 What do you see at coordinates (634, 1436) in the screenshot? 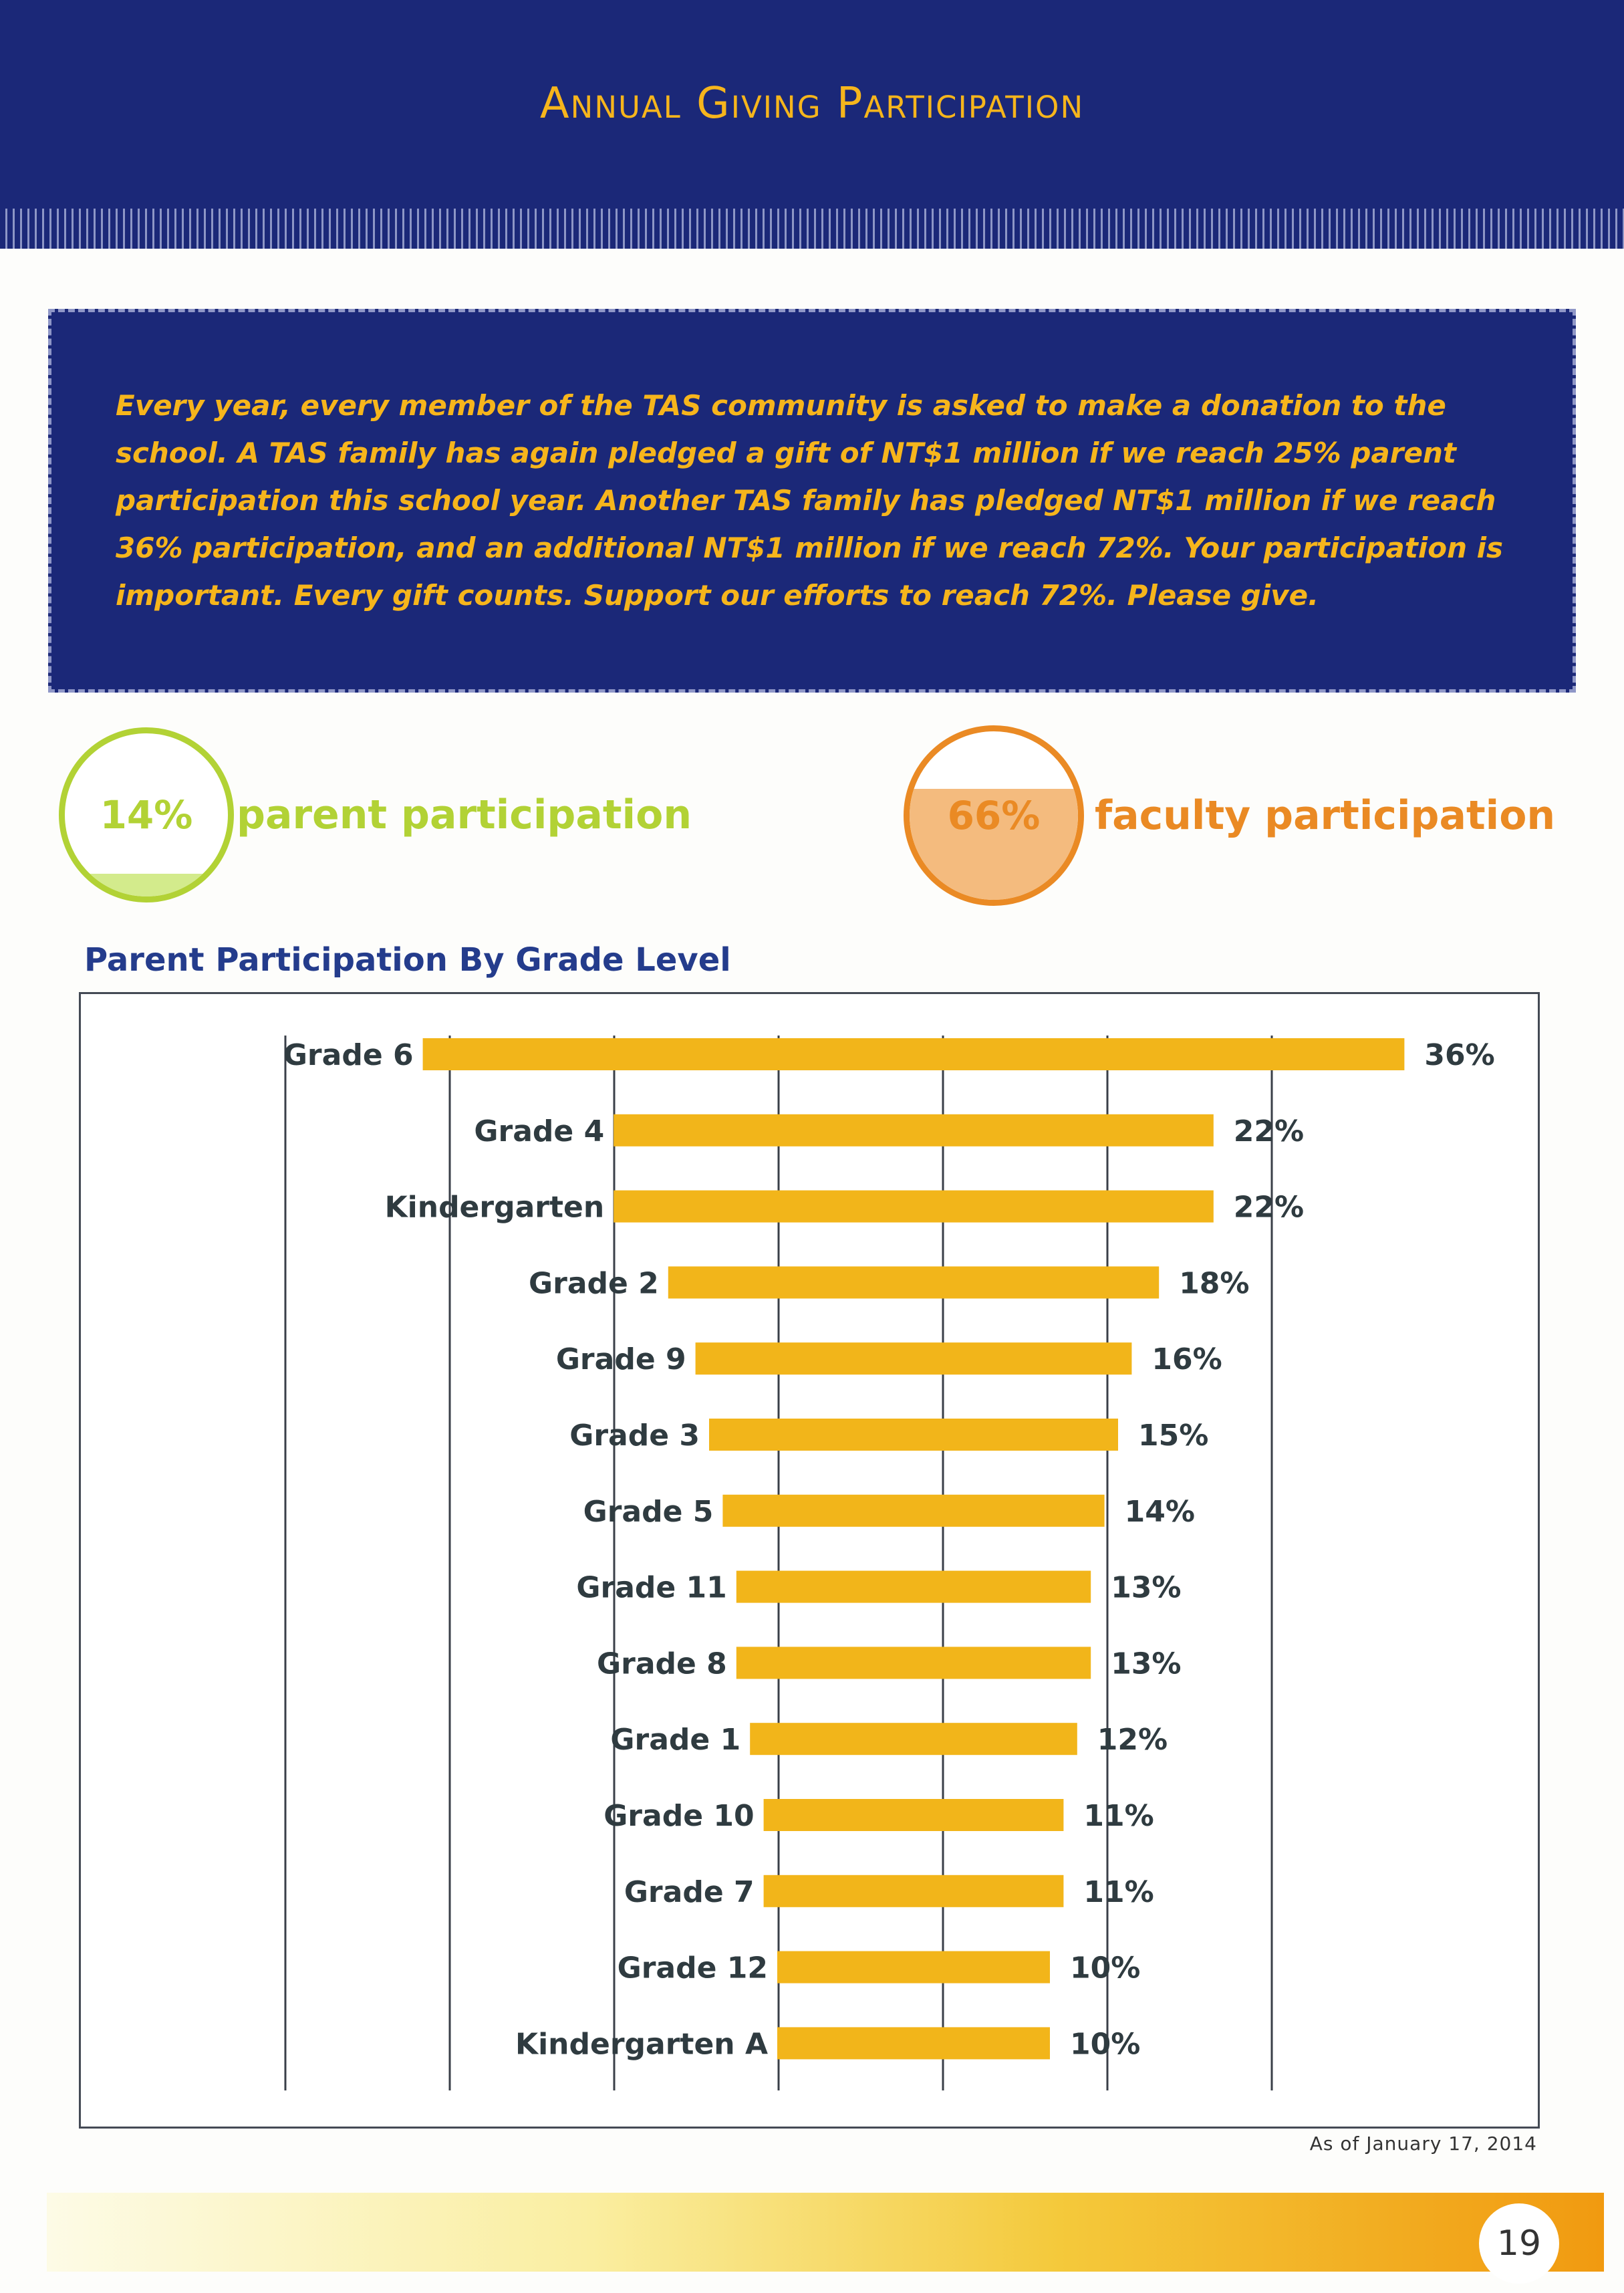
I see `category-label: Grade 3` at bounding box center [634, 1436].